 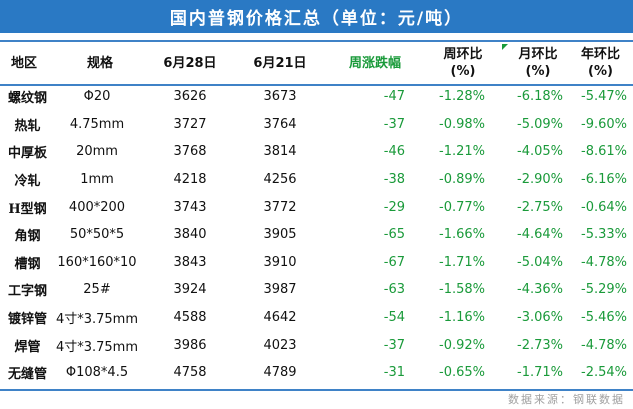 What do you see at coordinates (27, 237) in the screenshot?
I see `cell-region: 角钢` at bounding box center [27, 237].